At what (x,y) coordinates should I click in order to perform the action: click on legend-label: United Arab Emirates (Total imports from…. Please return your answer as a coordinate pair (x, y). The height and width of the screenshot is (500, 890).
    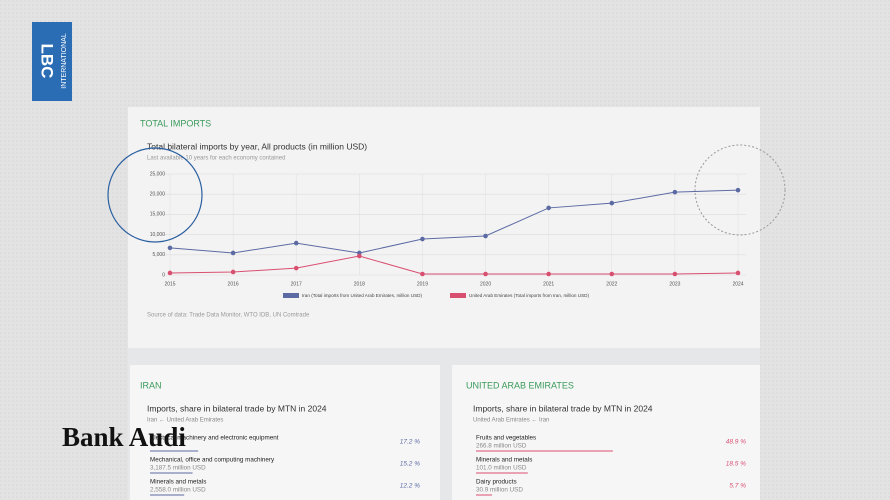
    Looking at the image, I should click on (529, 295).